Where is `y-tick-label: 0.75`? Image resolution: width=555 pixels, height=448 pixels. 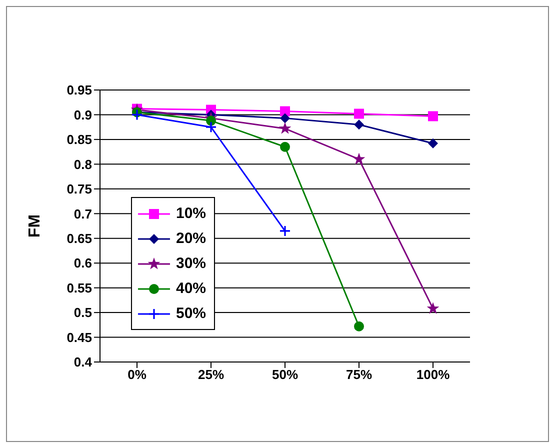 y-tick-label: 0.75 is located at coordinates (79, 189).